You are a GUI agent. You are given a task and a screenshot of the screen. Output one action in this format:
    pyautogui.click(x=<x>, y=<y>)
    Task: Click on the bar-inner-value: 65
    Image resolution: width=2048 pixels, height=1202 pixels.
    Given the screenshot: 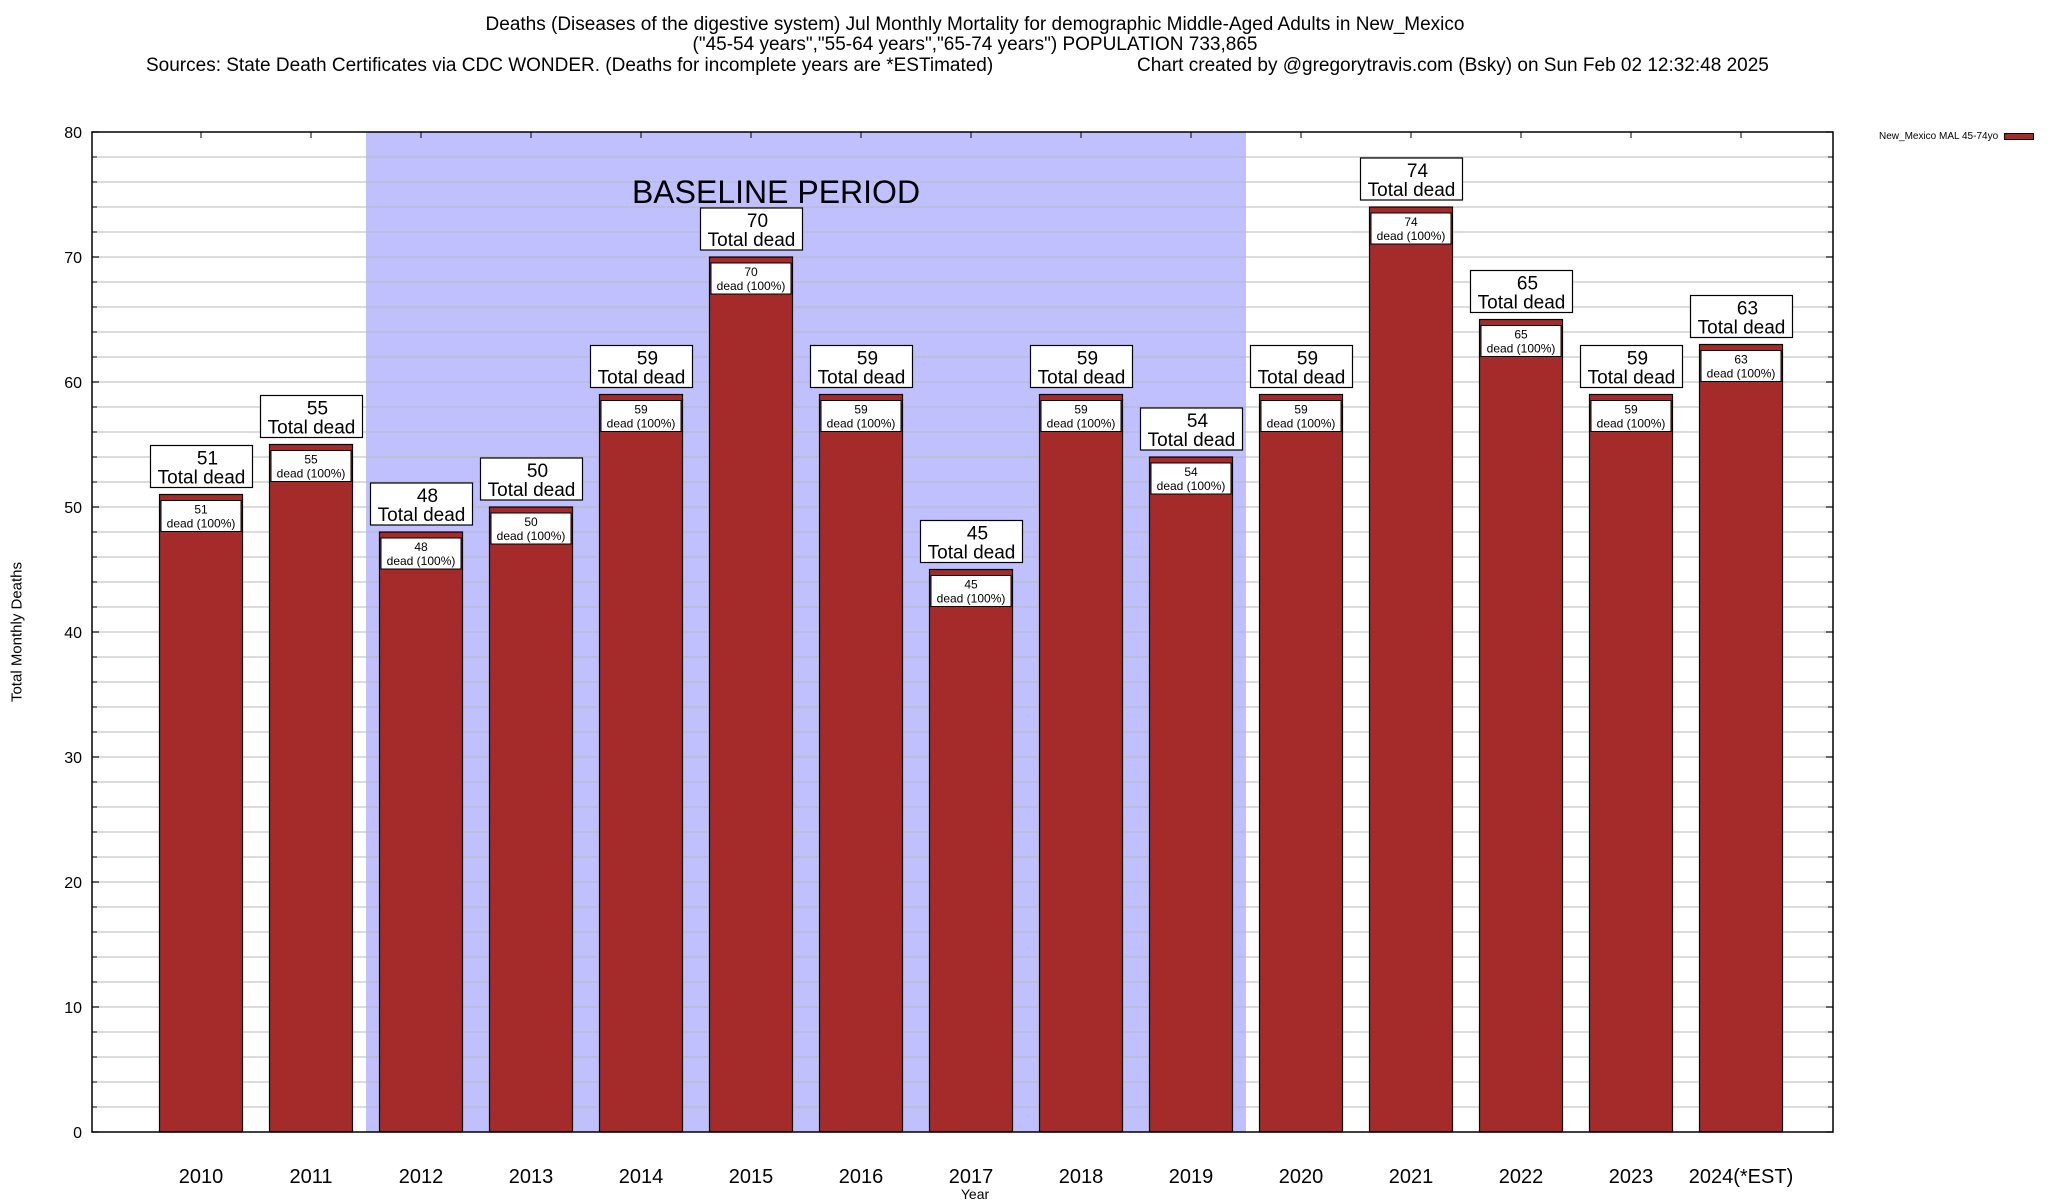 What is the action you would take?
    pyautogui.click(x=1521, y=335)
    